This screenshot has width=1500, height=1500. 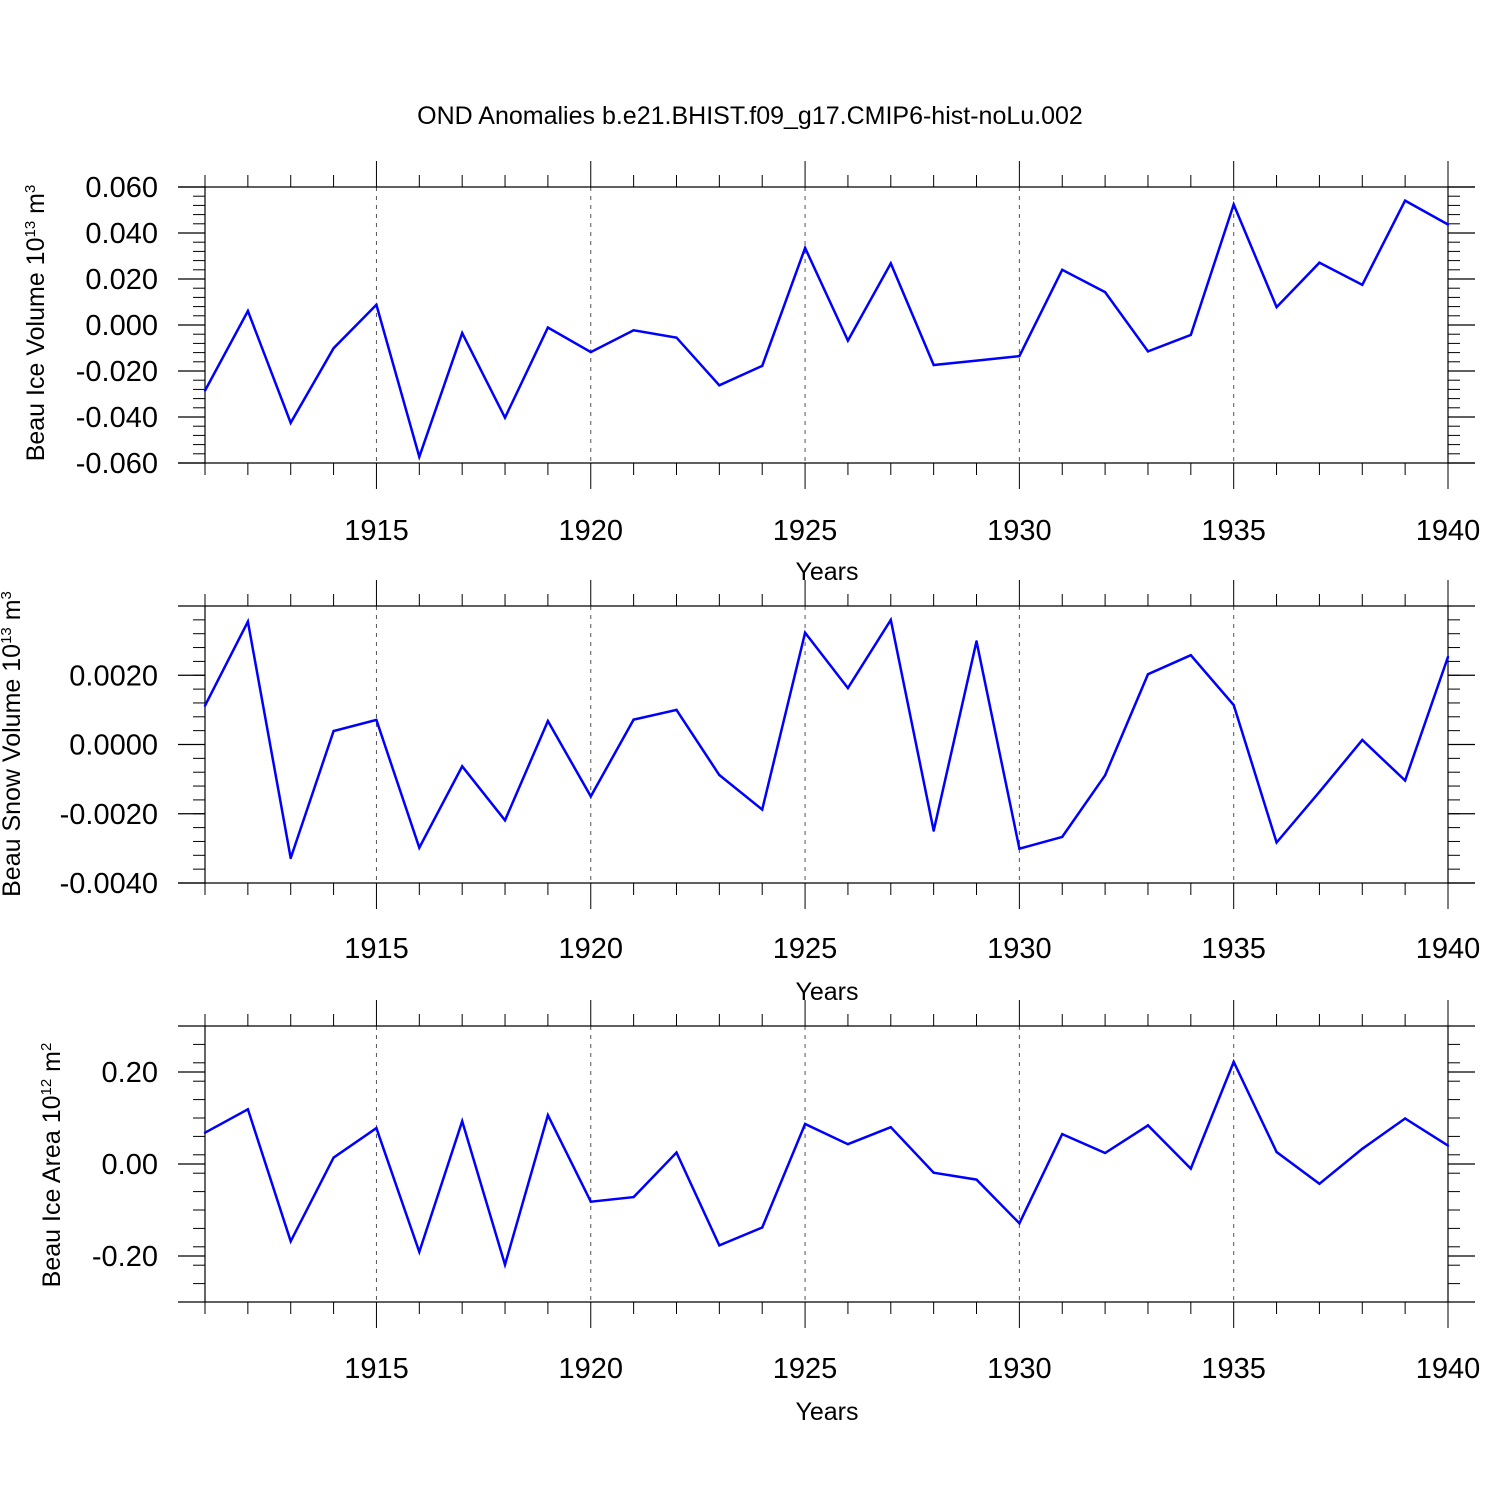 I want to click on y-tick-label: -0.020, so click(x=117, y=372).